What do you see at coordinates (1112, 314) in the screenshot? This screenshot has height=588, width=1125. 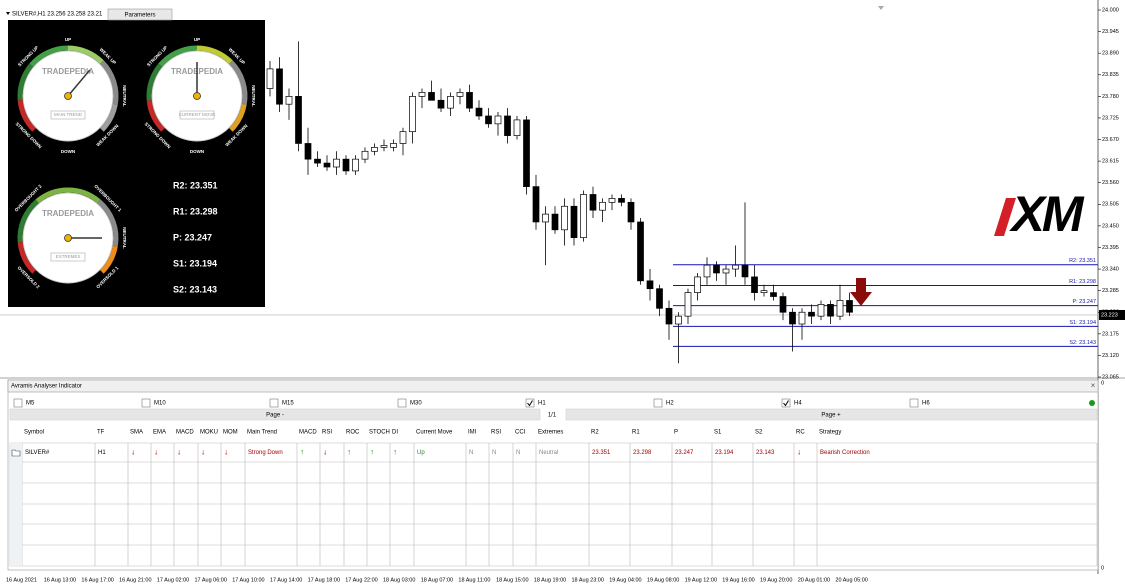 I see `current-price-box` at bounding box center [1112, 314].